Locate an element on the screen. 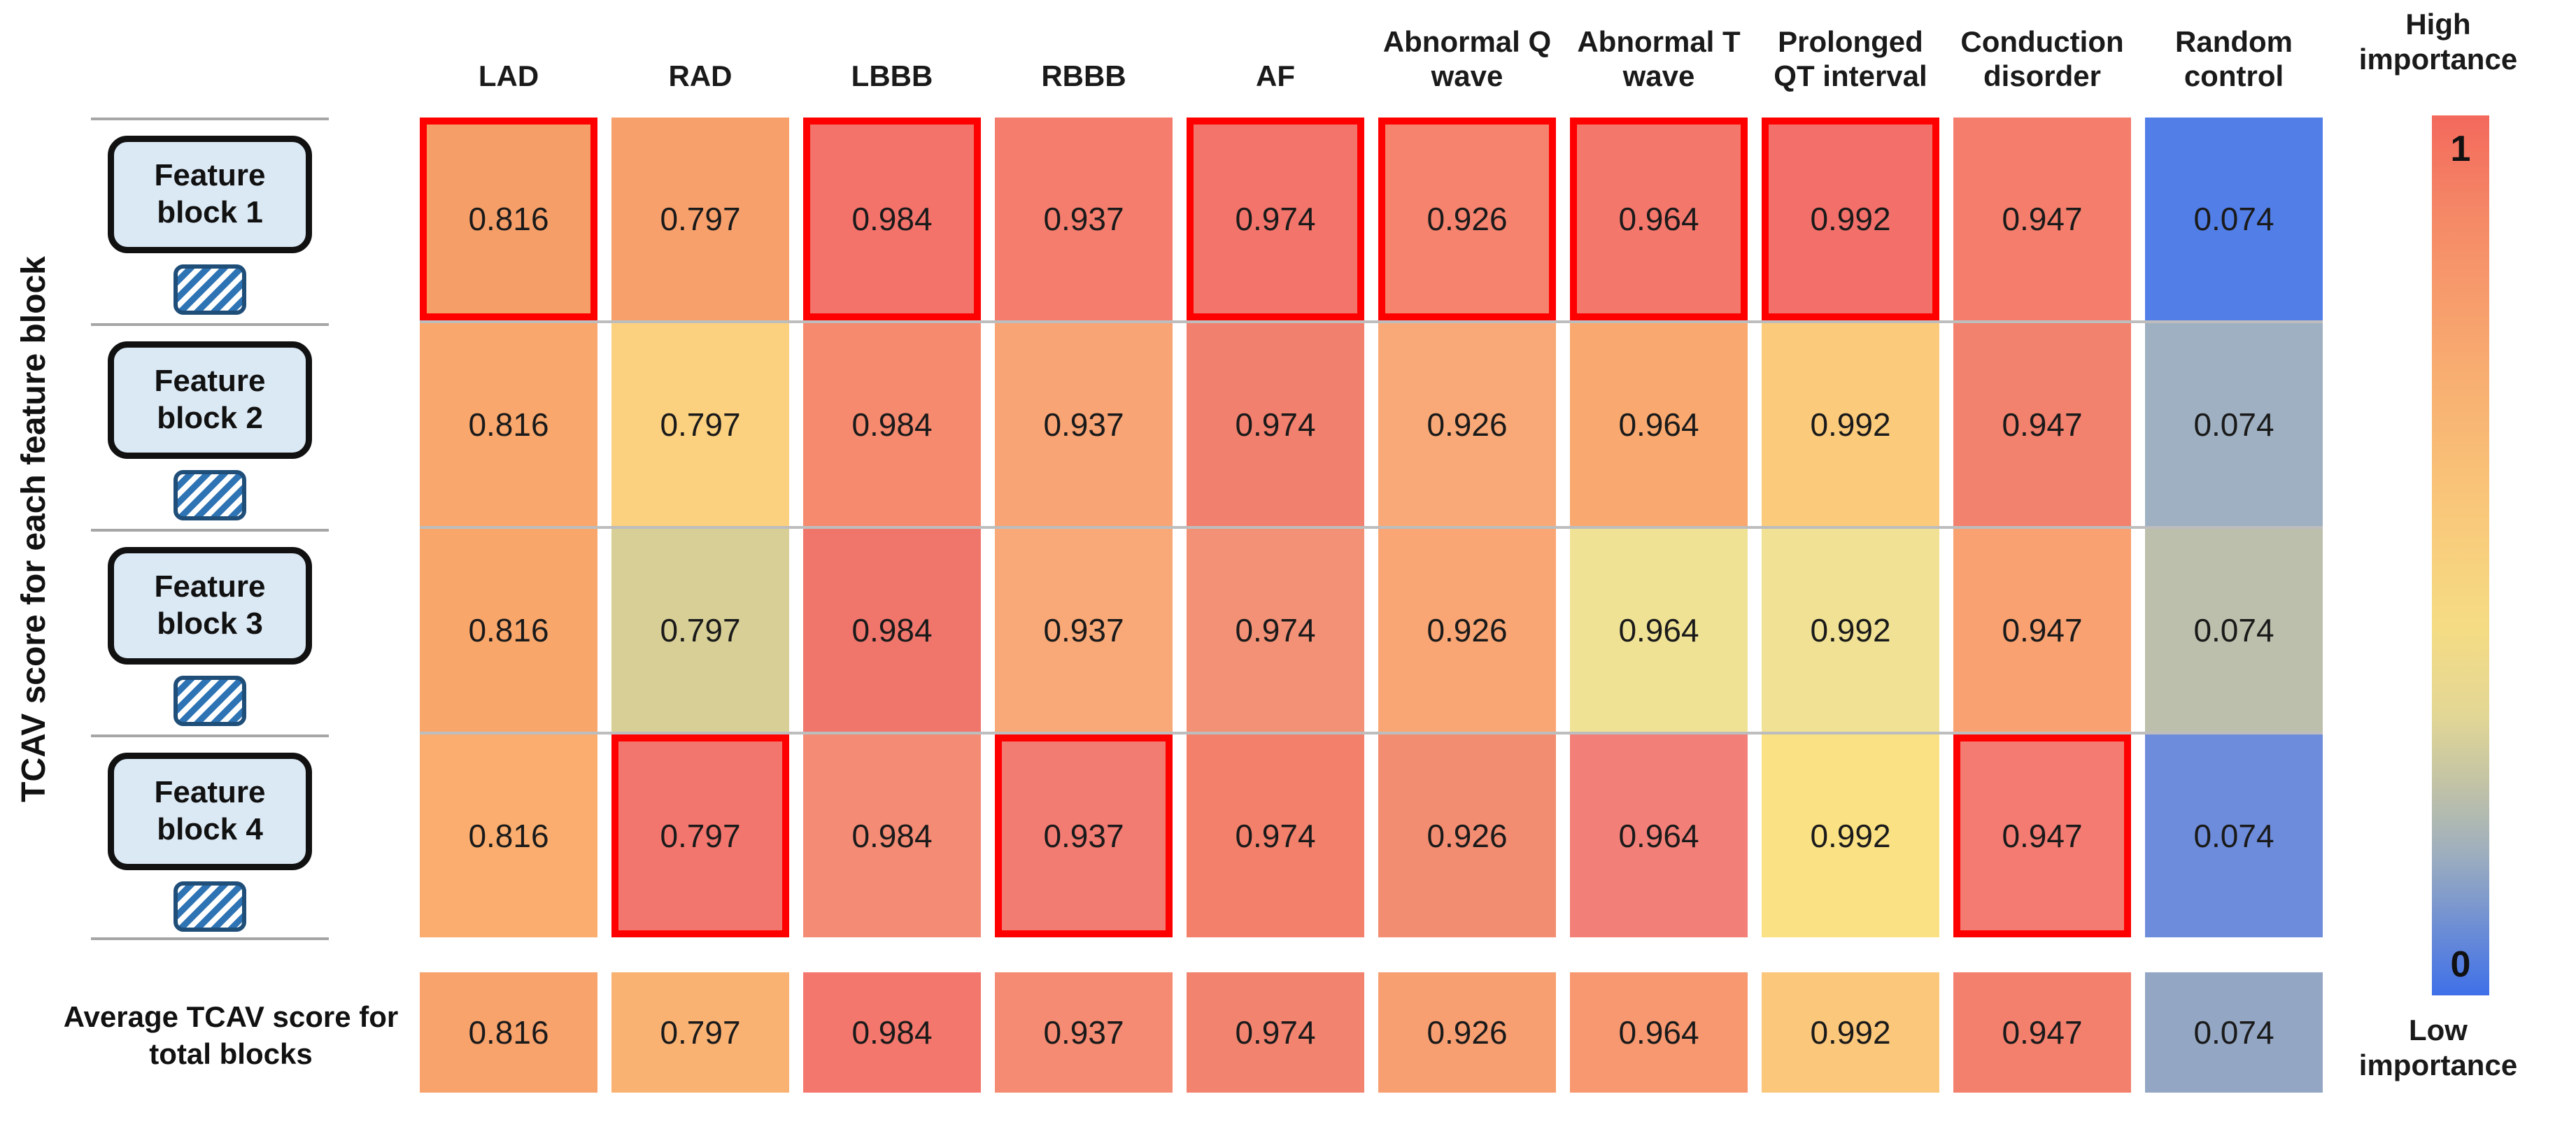 The image size is (2576, 1122). column-header: Abnormal T wave is located at coordinates (1659, 59).